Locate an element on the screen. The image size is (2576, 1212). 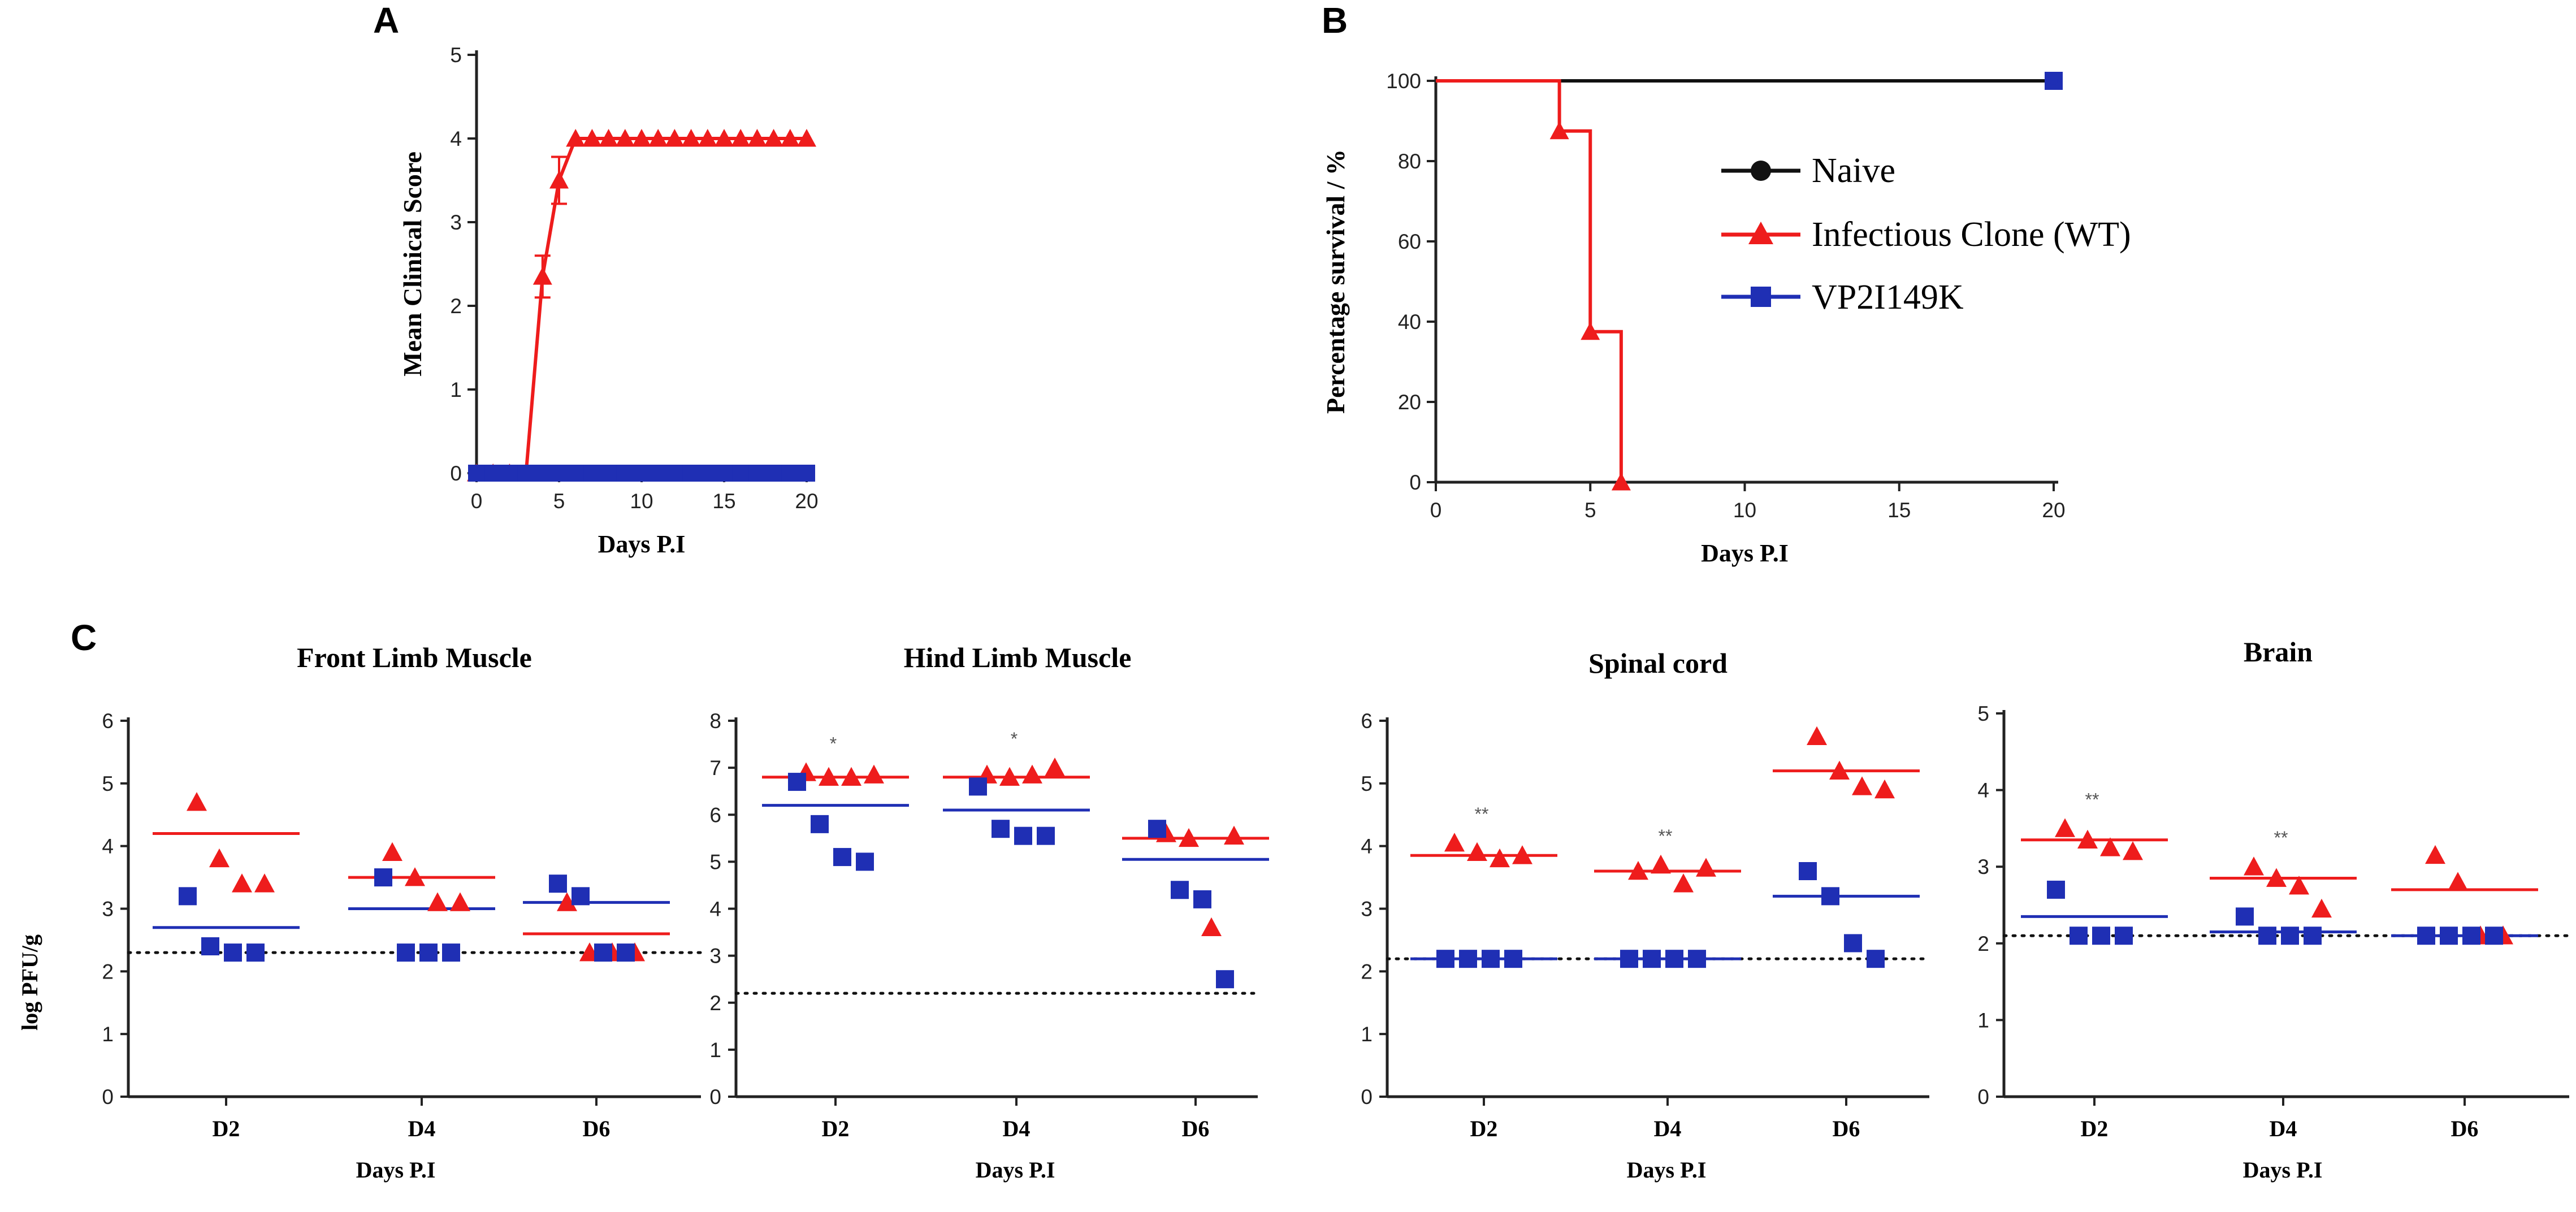
legend-label-naive: Naive is located at coordinates (1853, 171).